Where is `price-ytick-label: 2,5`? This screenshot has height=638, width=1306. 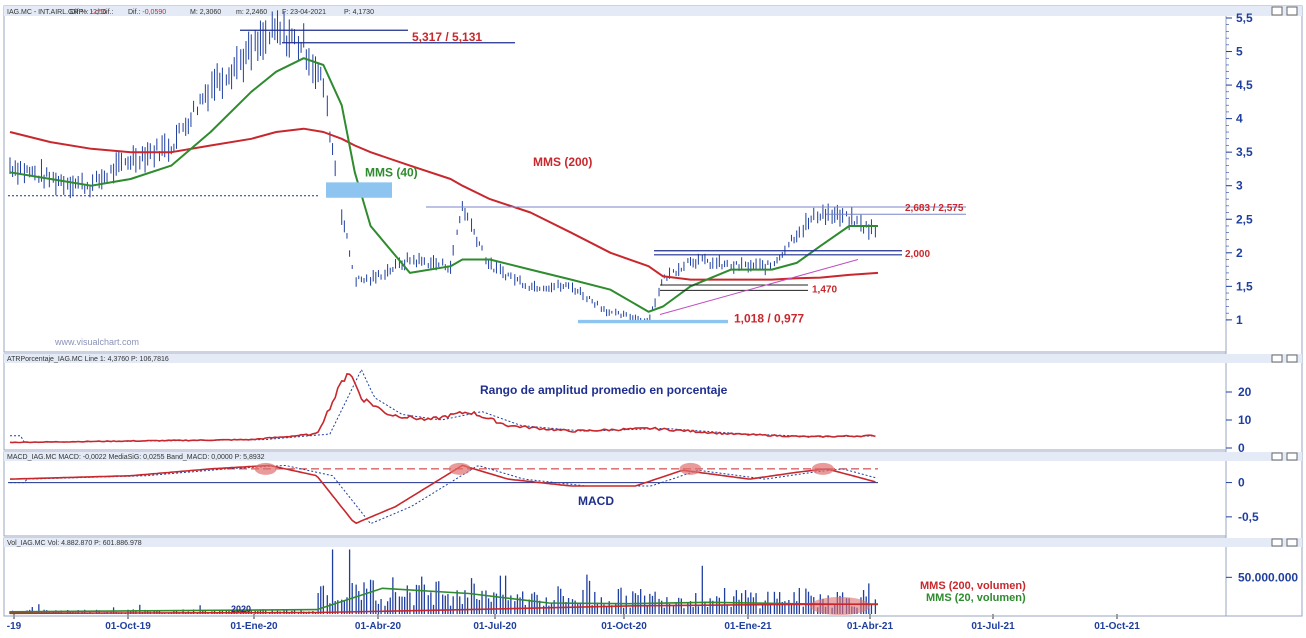 price-ytick-label: 2,5 is located at coordinates (1244, 219).